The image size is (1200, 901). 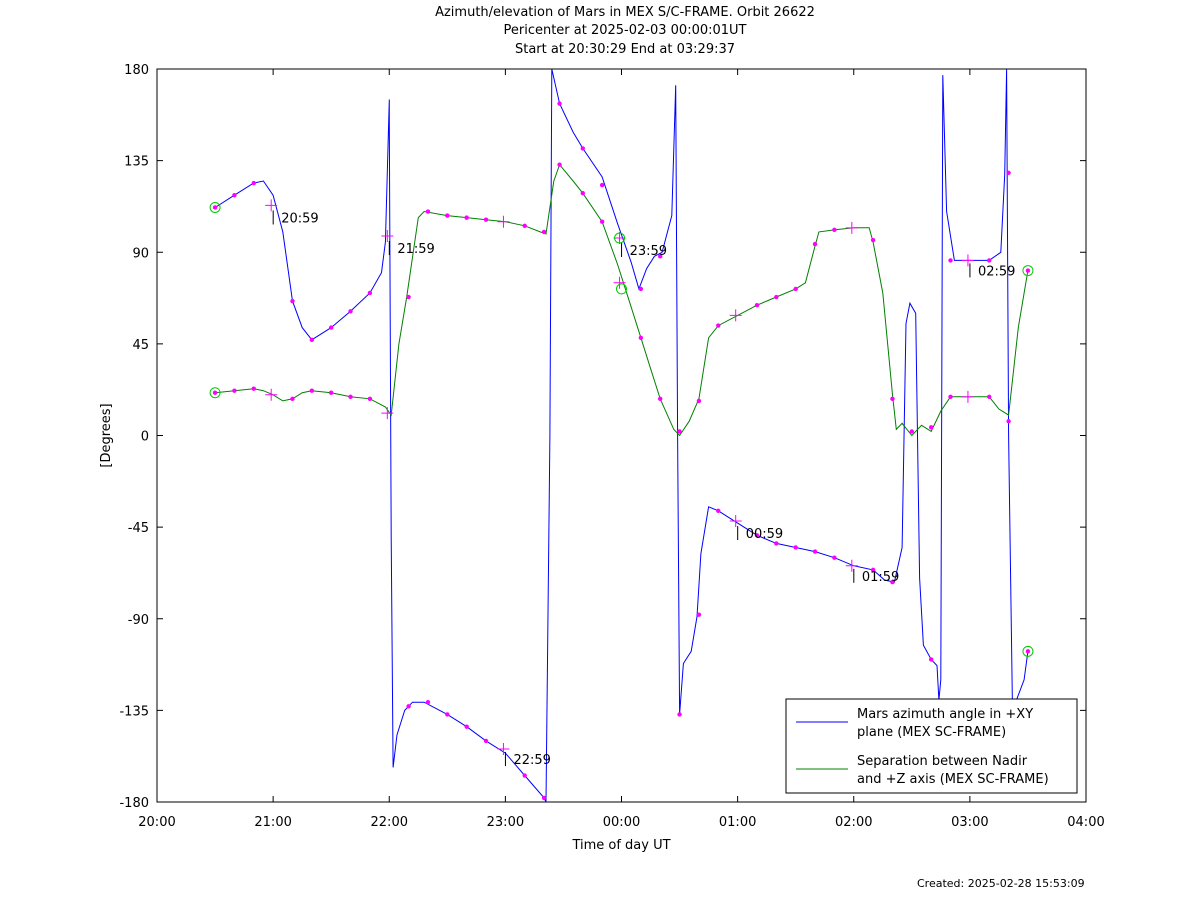 What do you see at coordinates (299, 218) in the screenshot?
I see `time-annotation-label: 20:59` at bounding box center [299, 218].